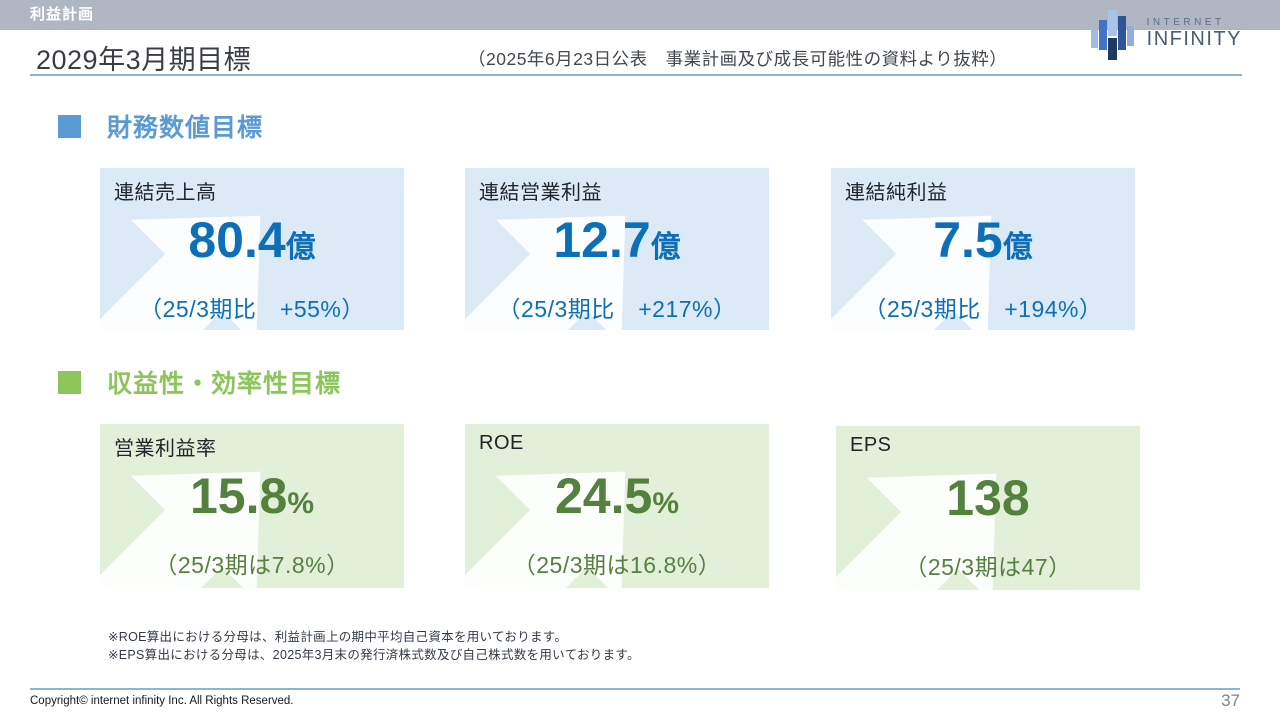 This screenshot has width=1280, height=720. I want to click on slide-tag: 利益計画, so click(62, 14).